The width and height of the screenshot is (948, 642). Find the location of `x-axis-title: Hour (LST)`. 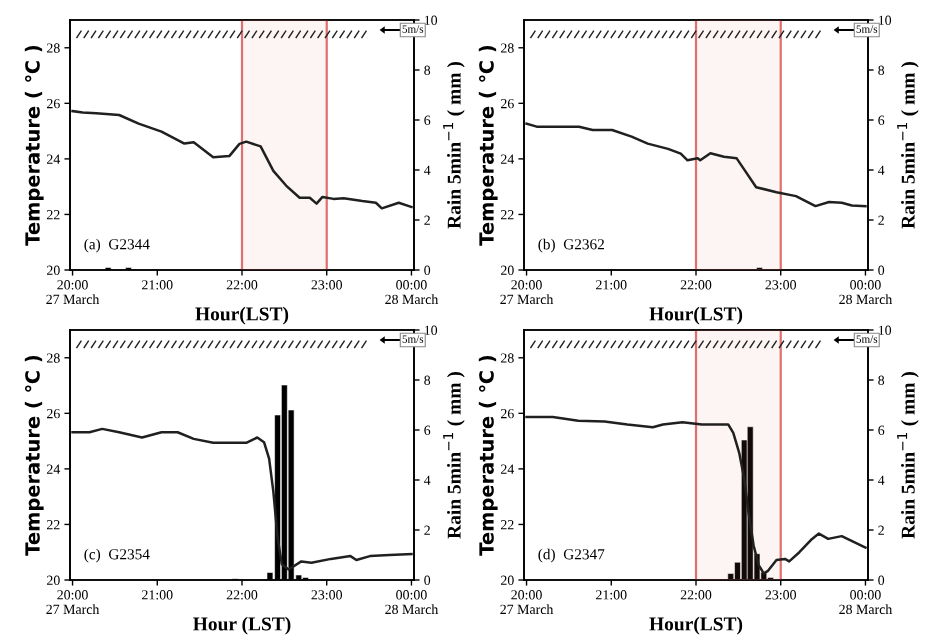

x-axis-title: Hour (LST) is located at coordinates (242, 625).